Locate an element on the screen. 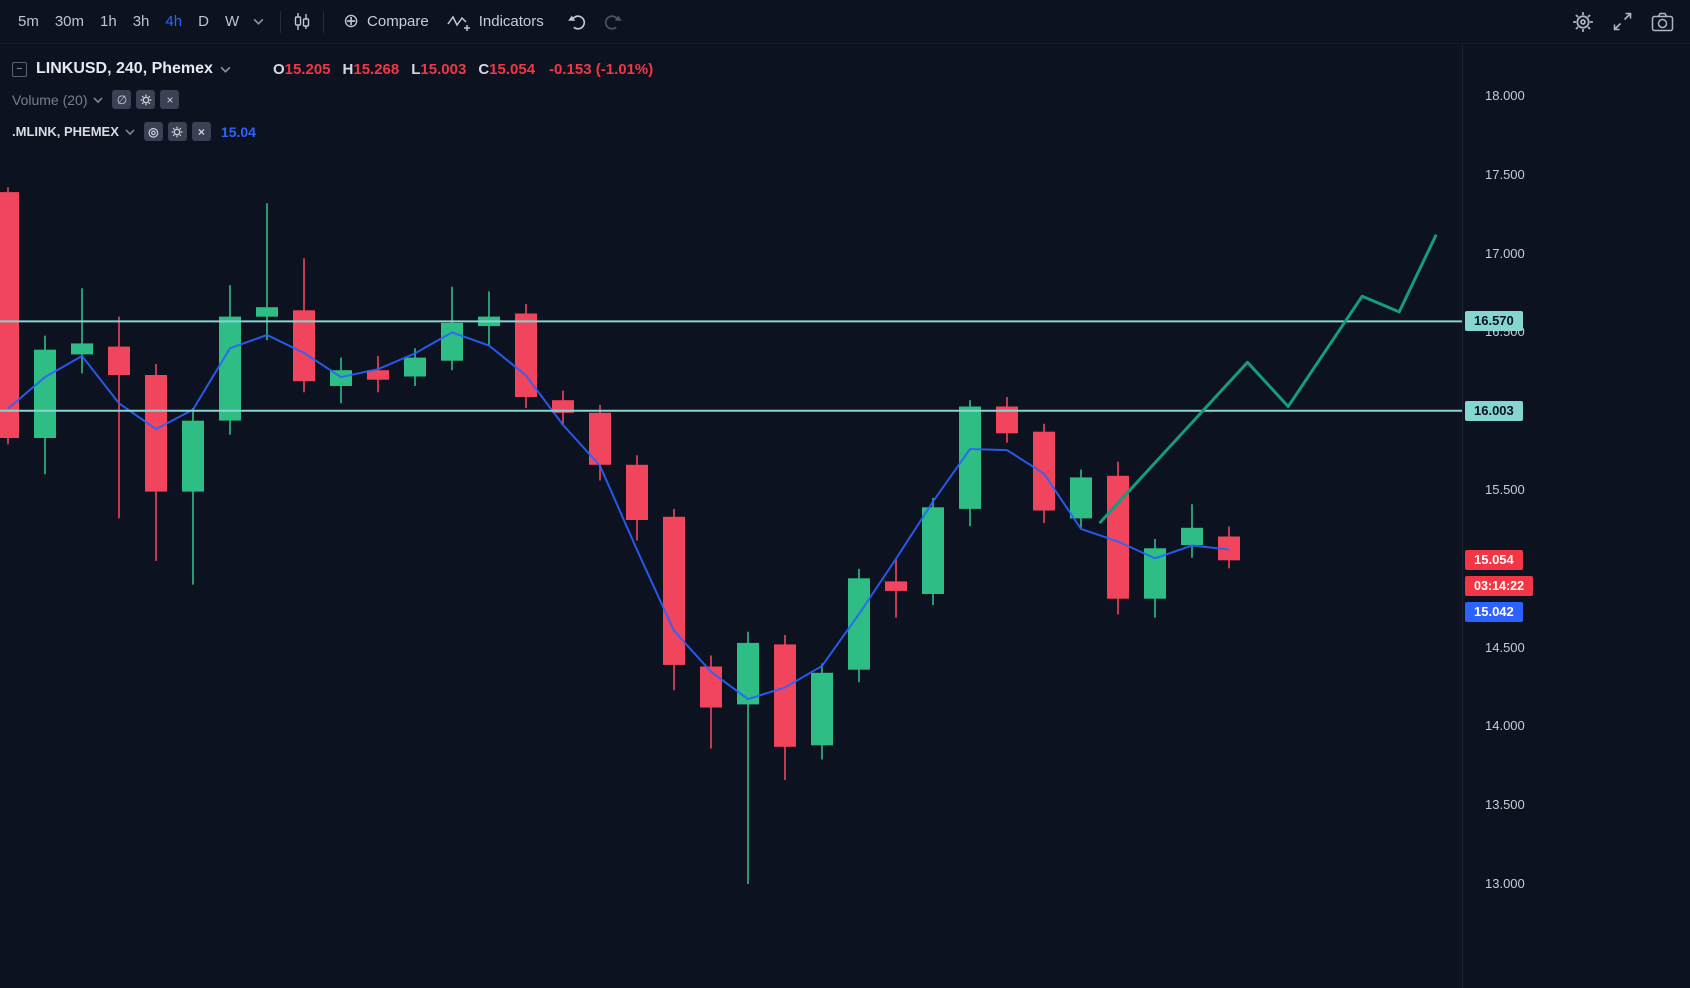  volume-chevron-down-icon is located at coordinates (98, 99).